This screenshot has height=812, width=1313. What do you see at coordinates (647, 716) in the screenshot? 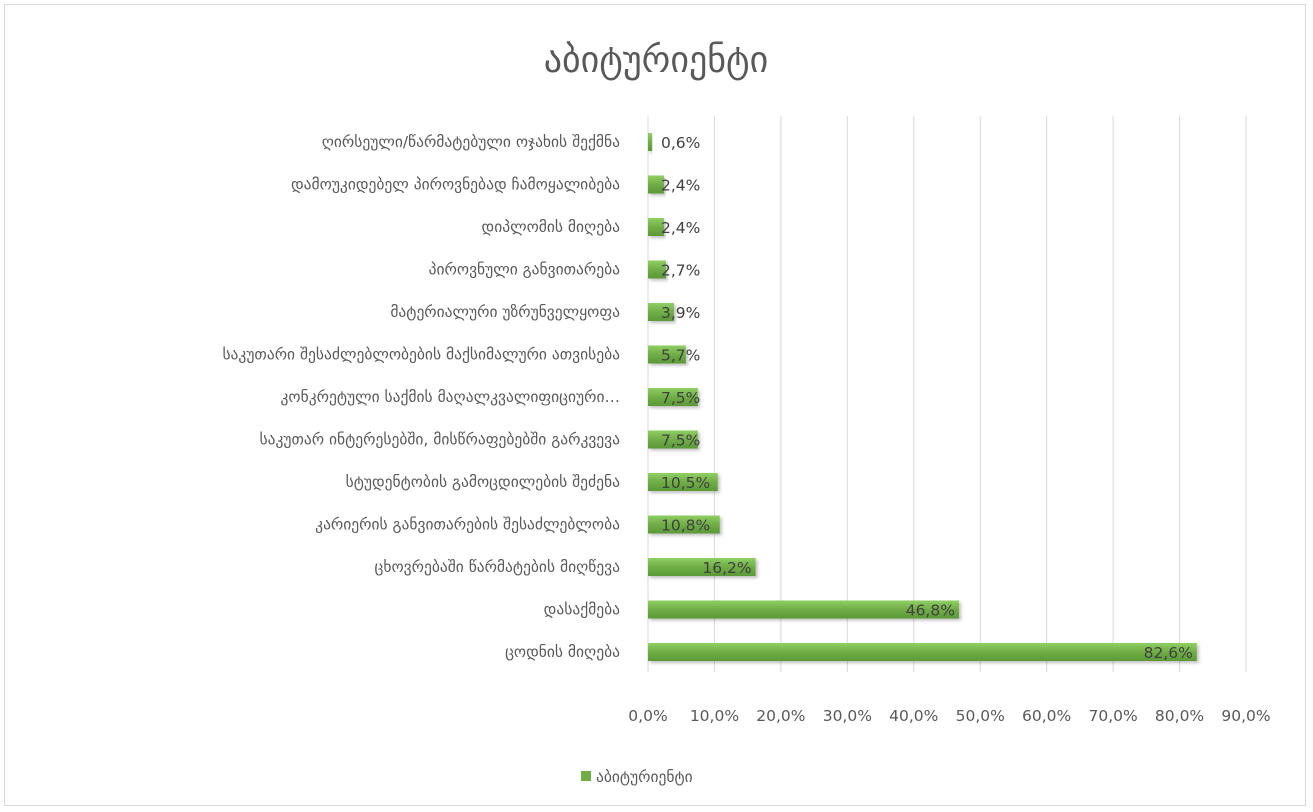
I see `x-tick-label: 0,0%` at bounding box center [647, 716].